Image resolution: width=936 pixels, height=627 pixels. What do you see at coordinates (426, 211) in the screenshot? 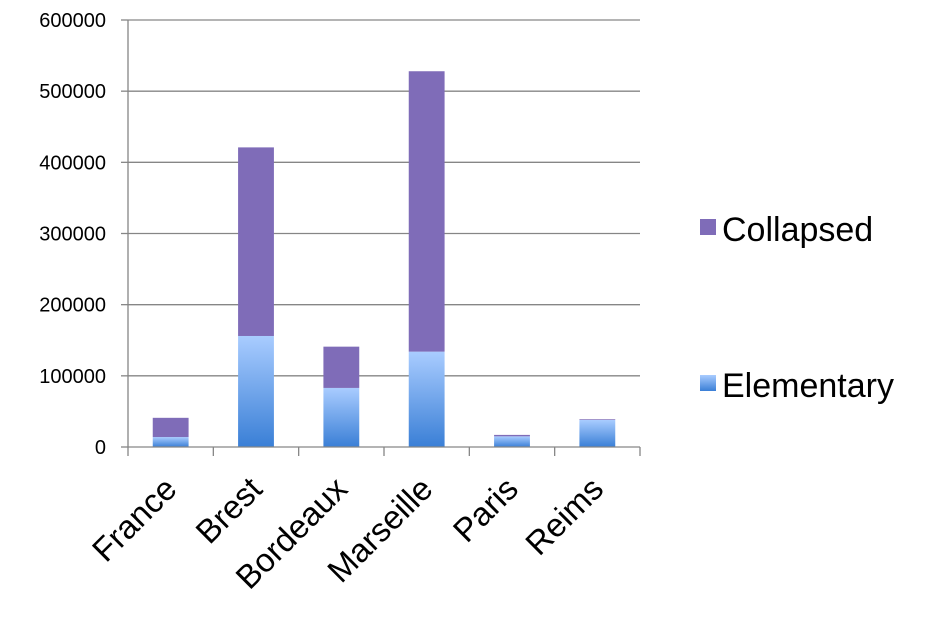
I see `bar-collapsed-marseille` at bounding box center [426, 211].